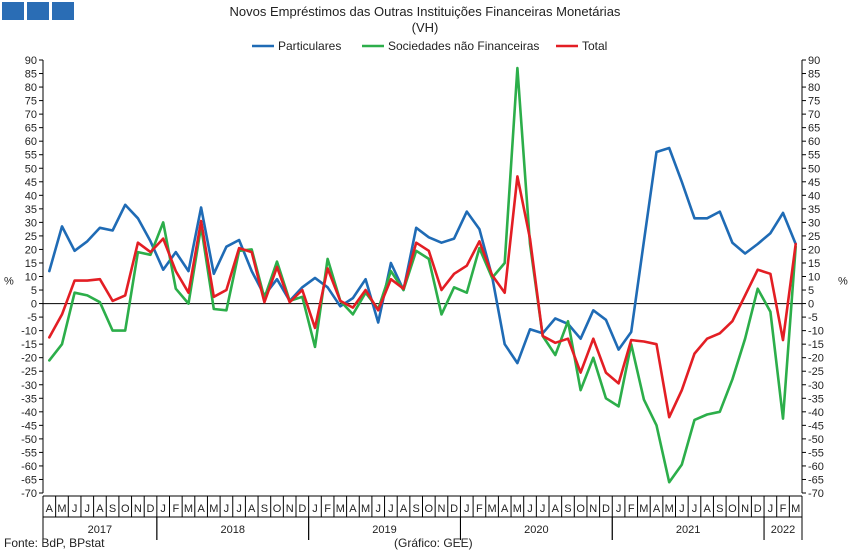 Image resolution: width=850 pixels, height=554 pixels. What do you see at coordinates (31, 278) in the screenshot?
I see `y-tick-label-left: 10` at bounding box center [31, 278].